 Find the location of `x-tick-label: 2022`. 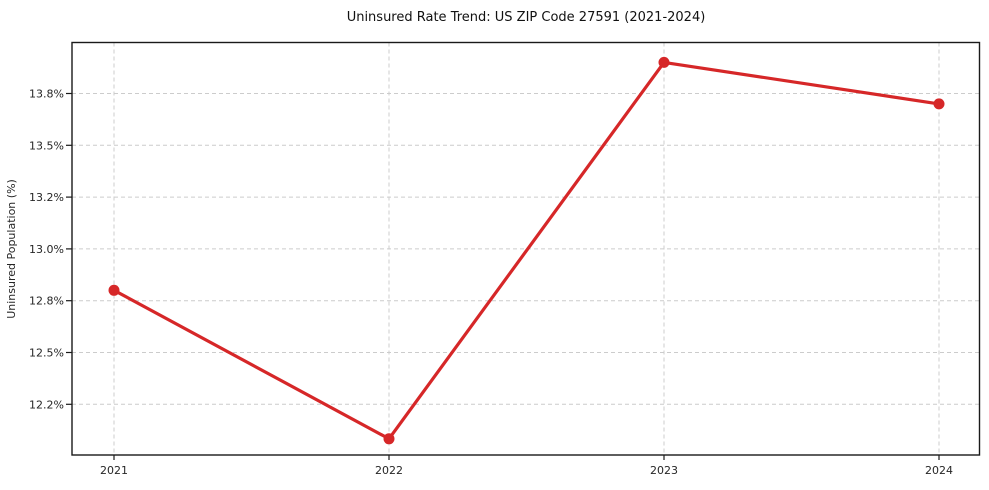

x-tick-label: 2022 is located at coordinates (389, 470).